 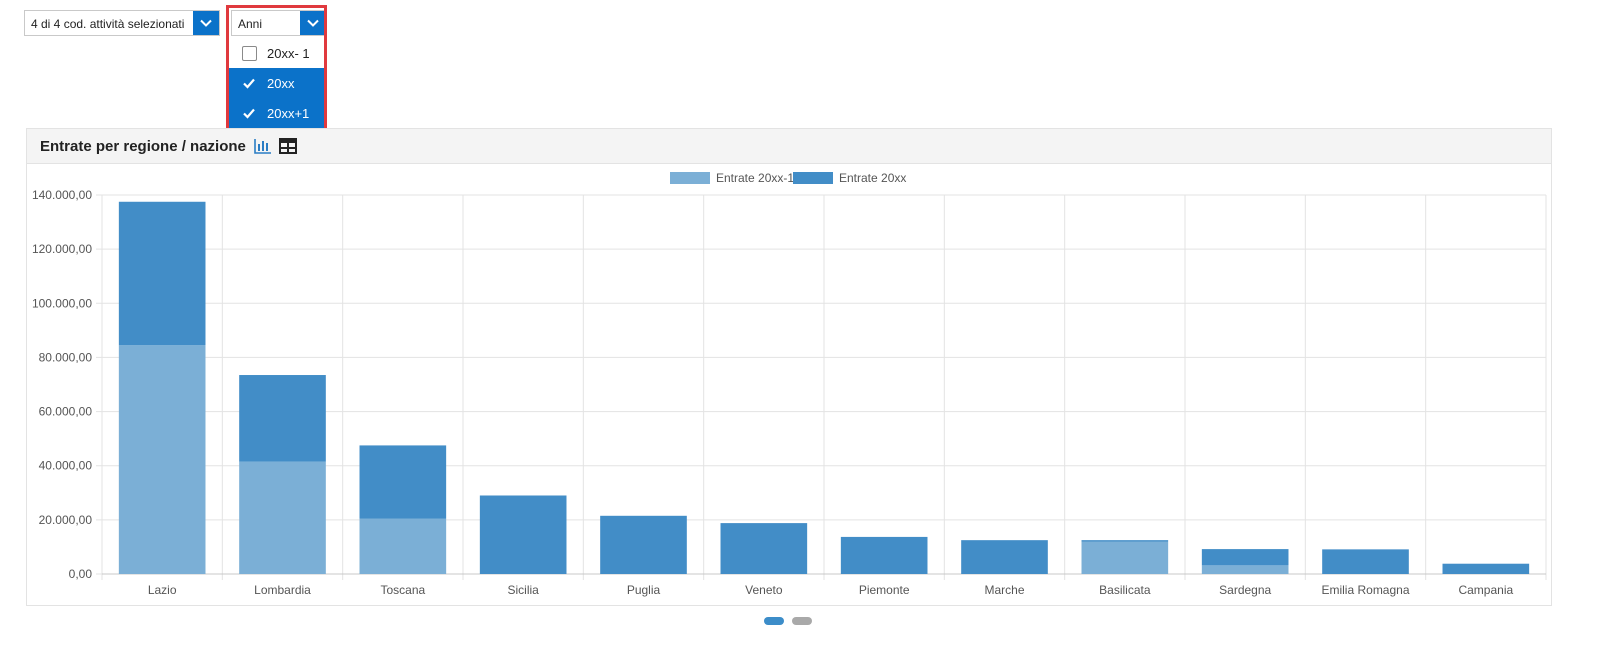 What do you see at coordinates (108, 24) in the screenshot?
I see `activity-code-select-value: 4 di 4 cod. attività selezionati` at bounding box center [108, 24].